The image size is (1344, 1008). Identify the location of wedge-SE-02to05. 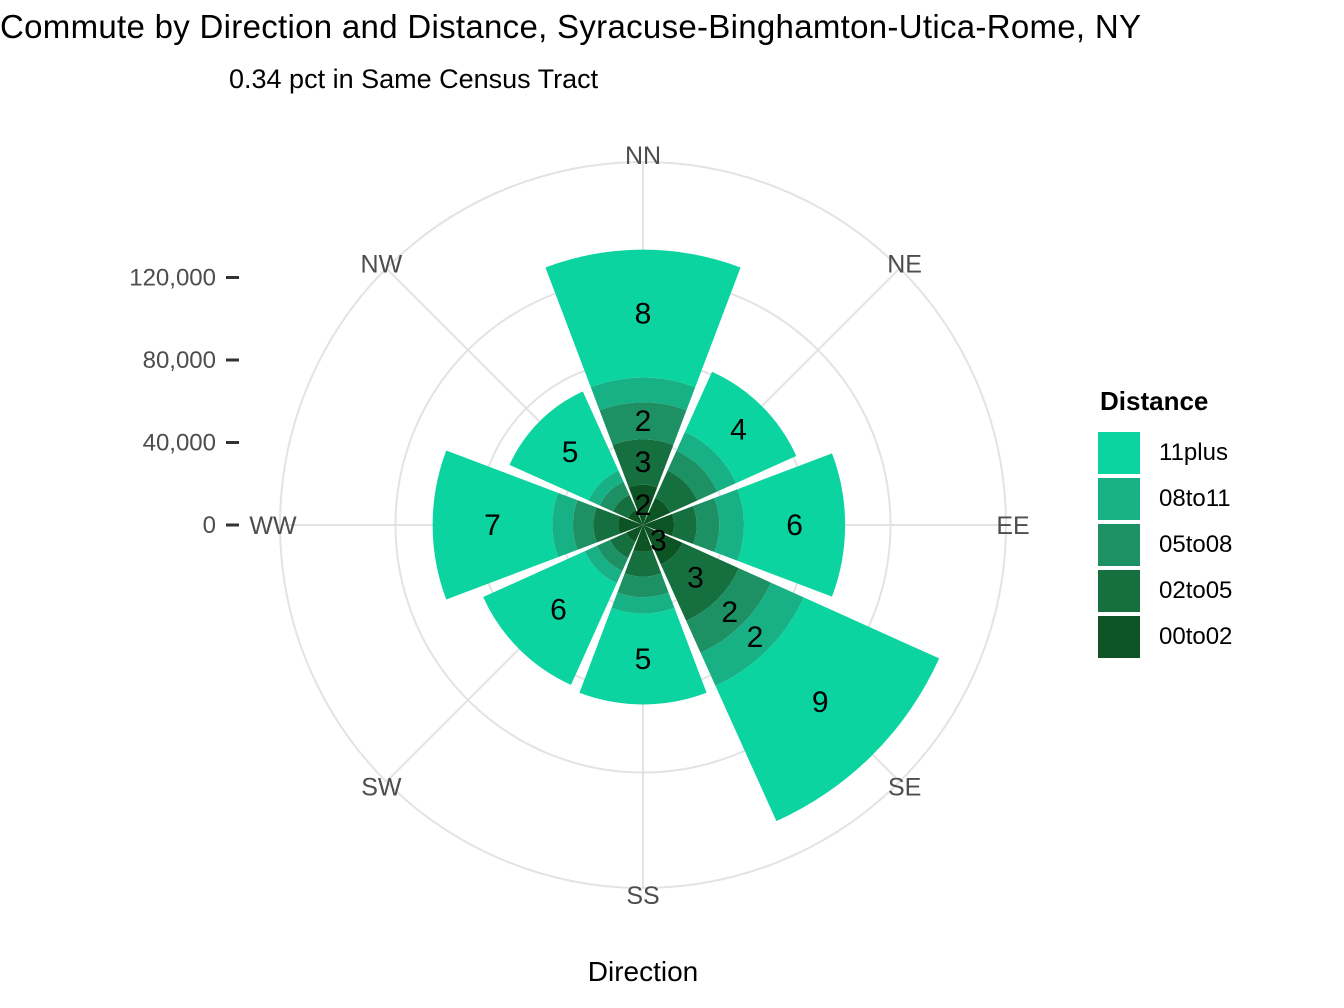
(699, 581).